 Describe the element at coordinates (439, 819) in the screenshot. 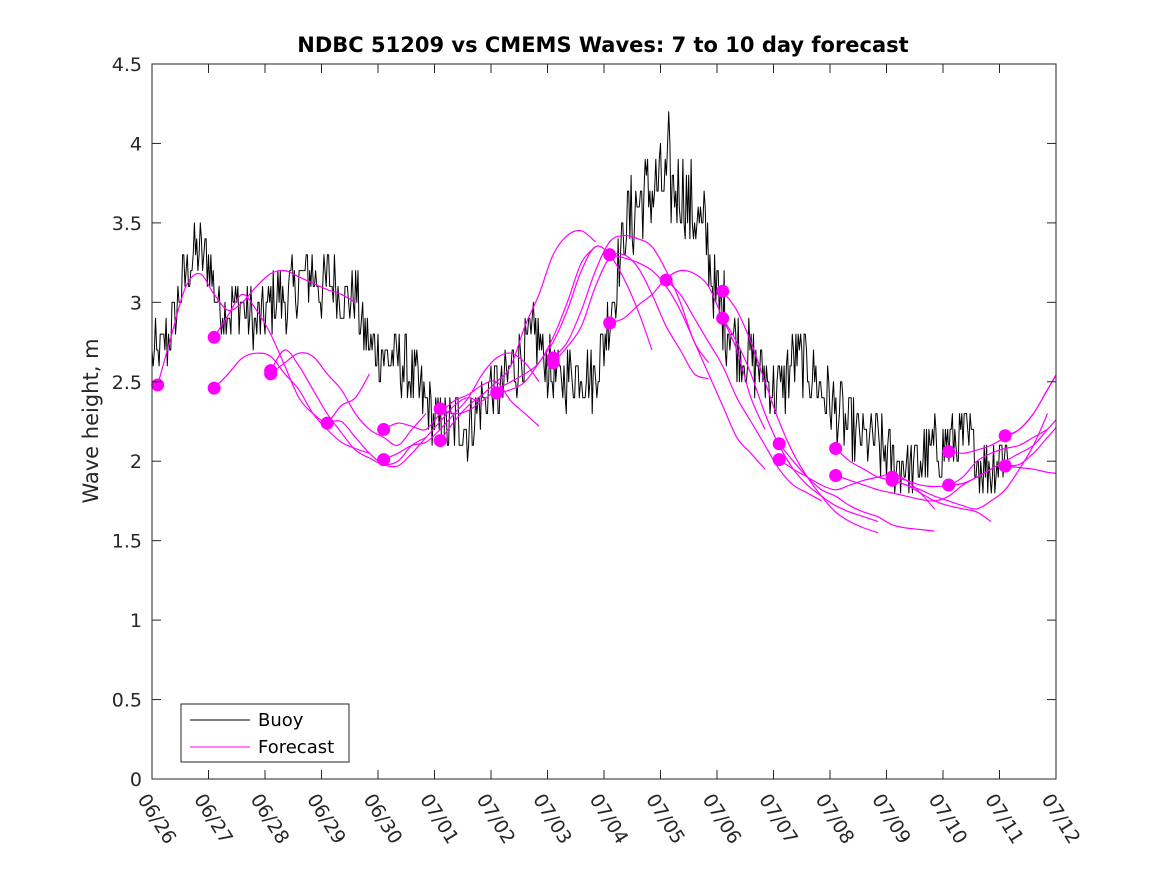

I see `x-tick-label: 07/01` at that location.